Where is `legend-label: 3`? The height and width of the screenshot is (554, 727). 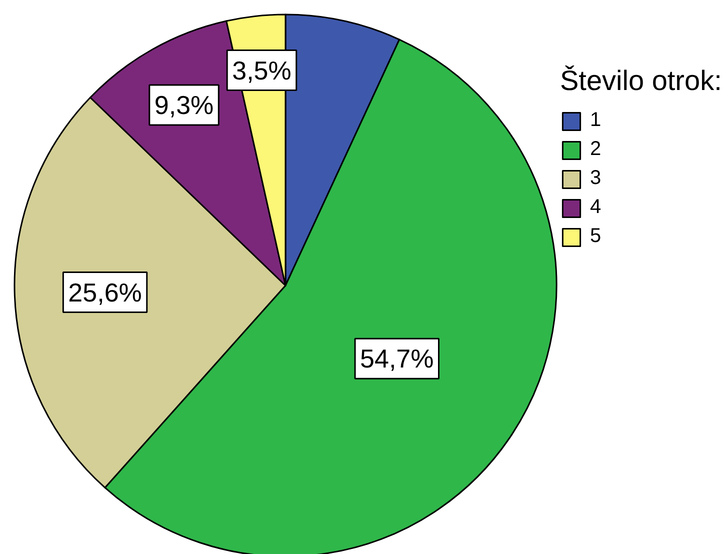 legend-label: 3 is located at coordinates (596, 178).